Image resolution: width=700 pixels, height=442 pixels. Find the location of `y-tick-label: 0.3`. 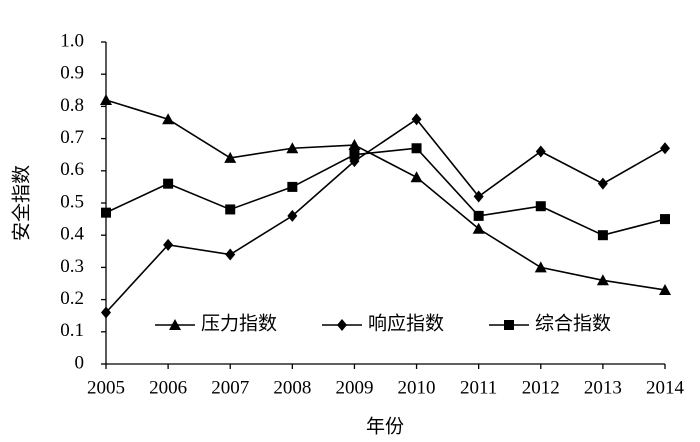

y-tick-label: 0.3 is located at coordinates (72, 266).